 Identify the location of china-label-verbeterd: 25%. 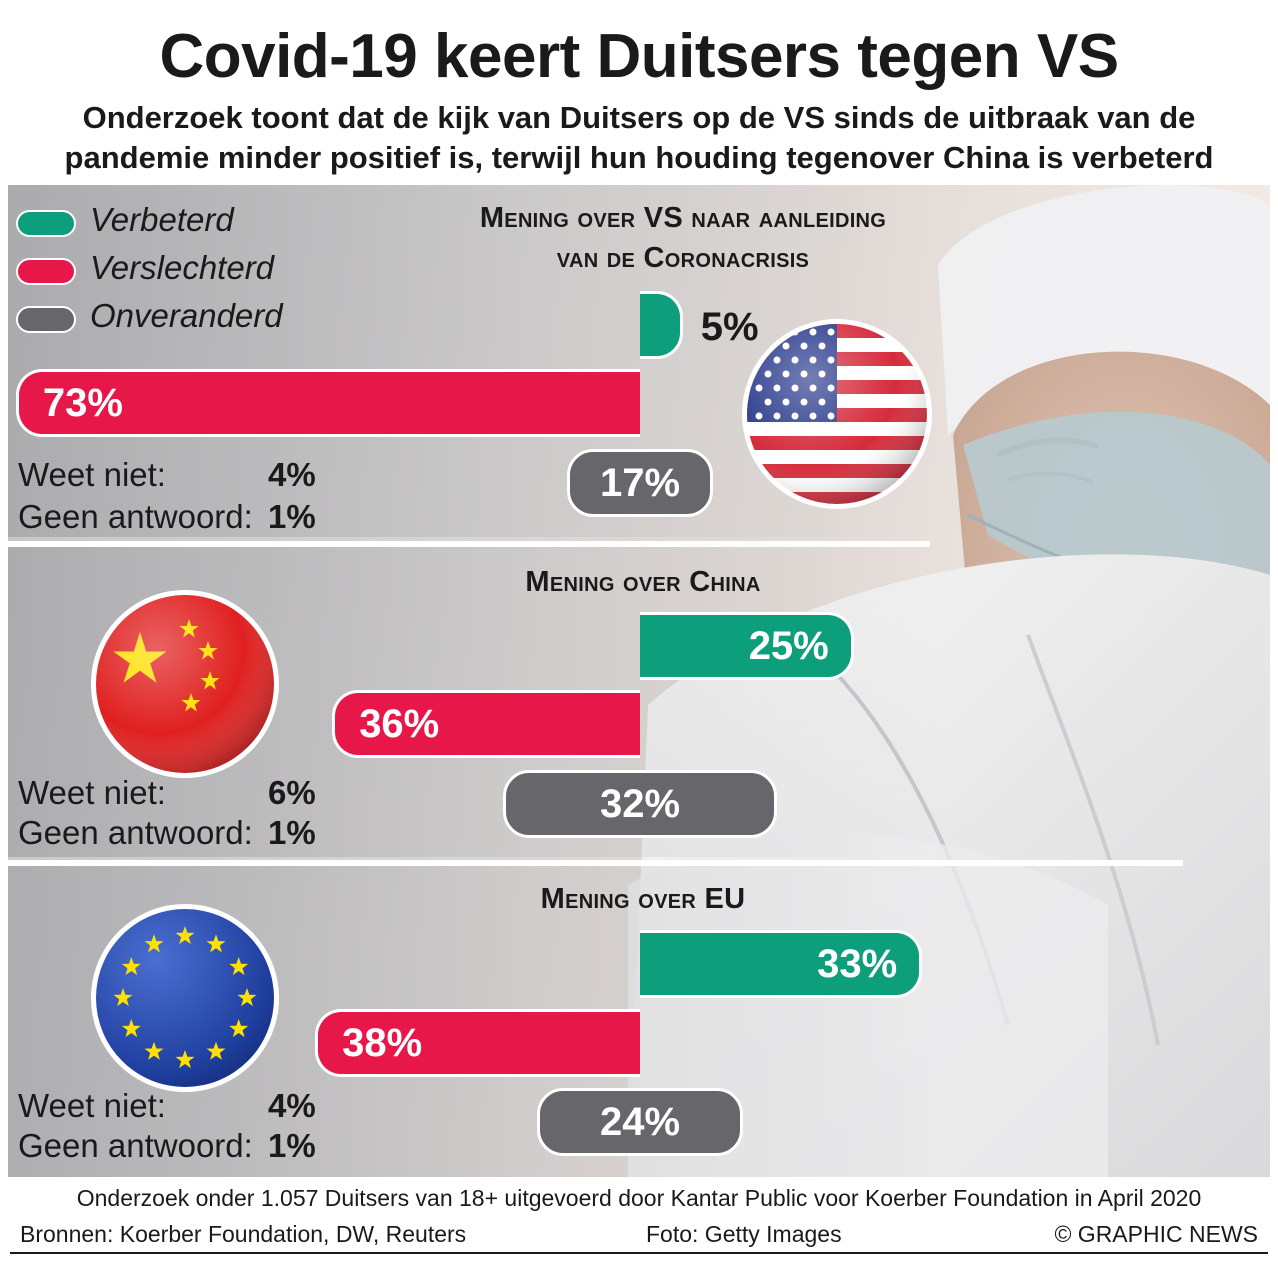
(788, 645).